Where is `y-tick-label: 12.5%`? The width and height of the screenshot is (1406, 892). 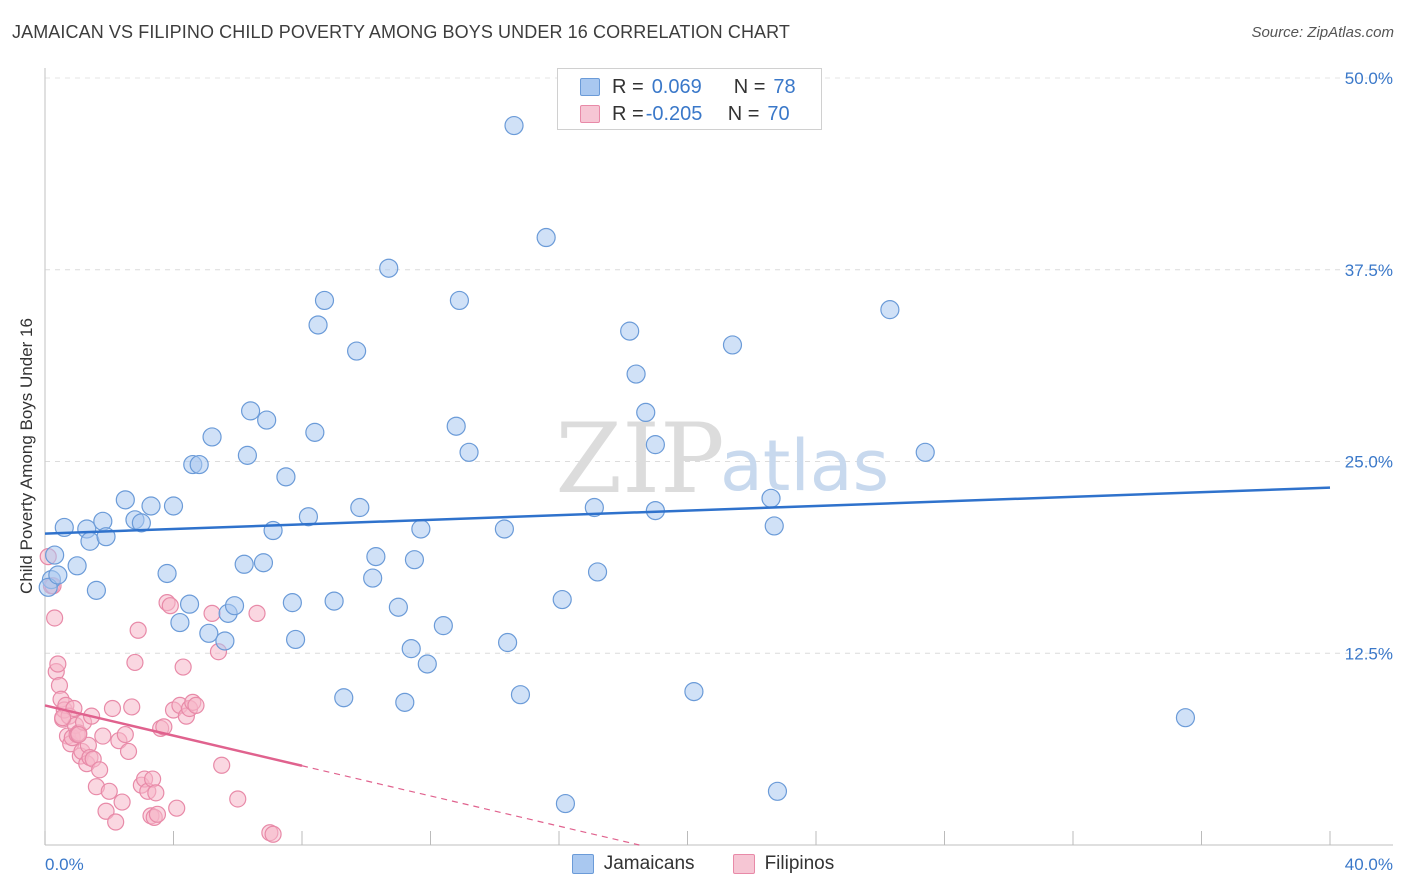 y-tick-label: 12.5% is located at coordinates (1369, 653).